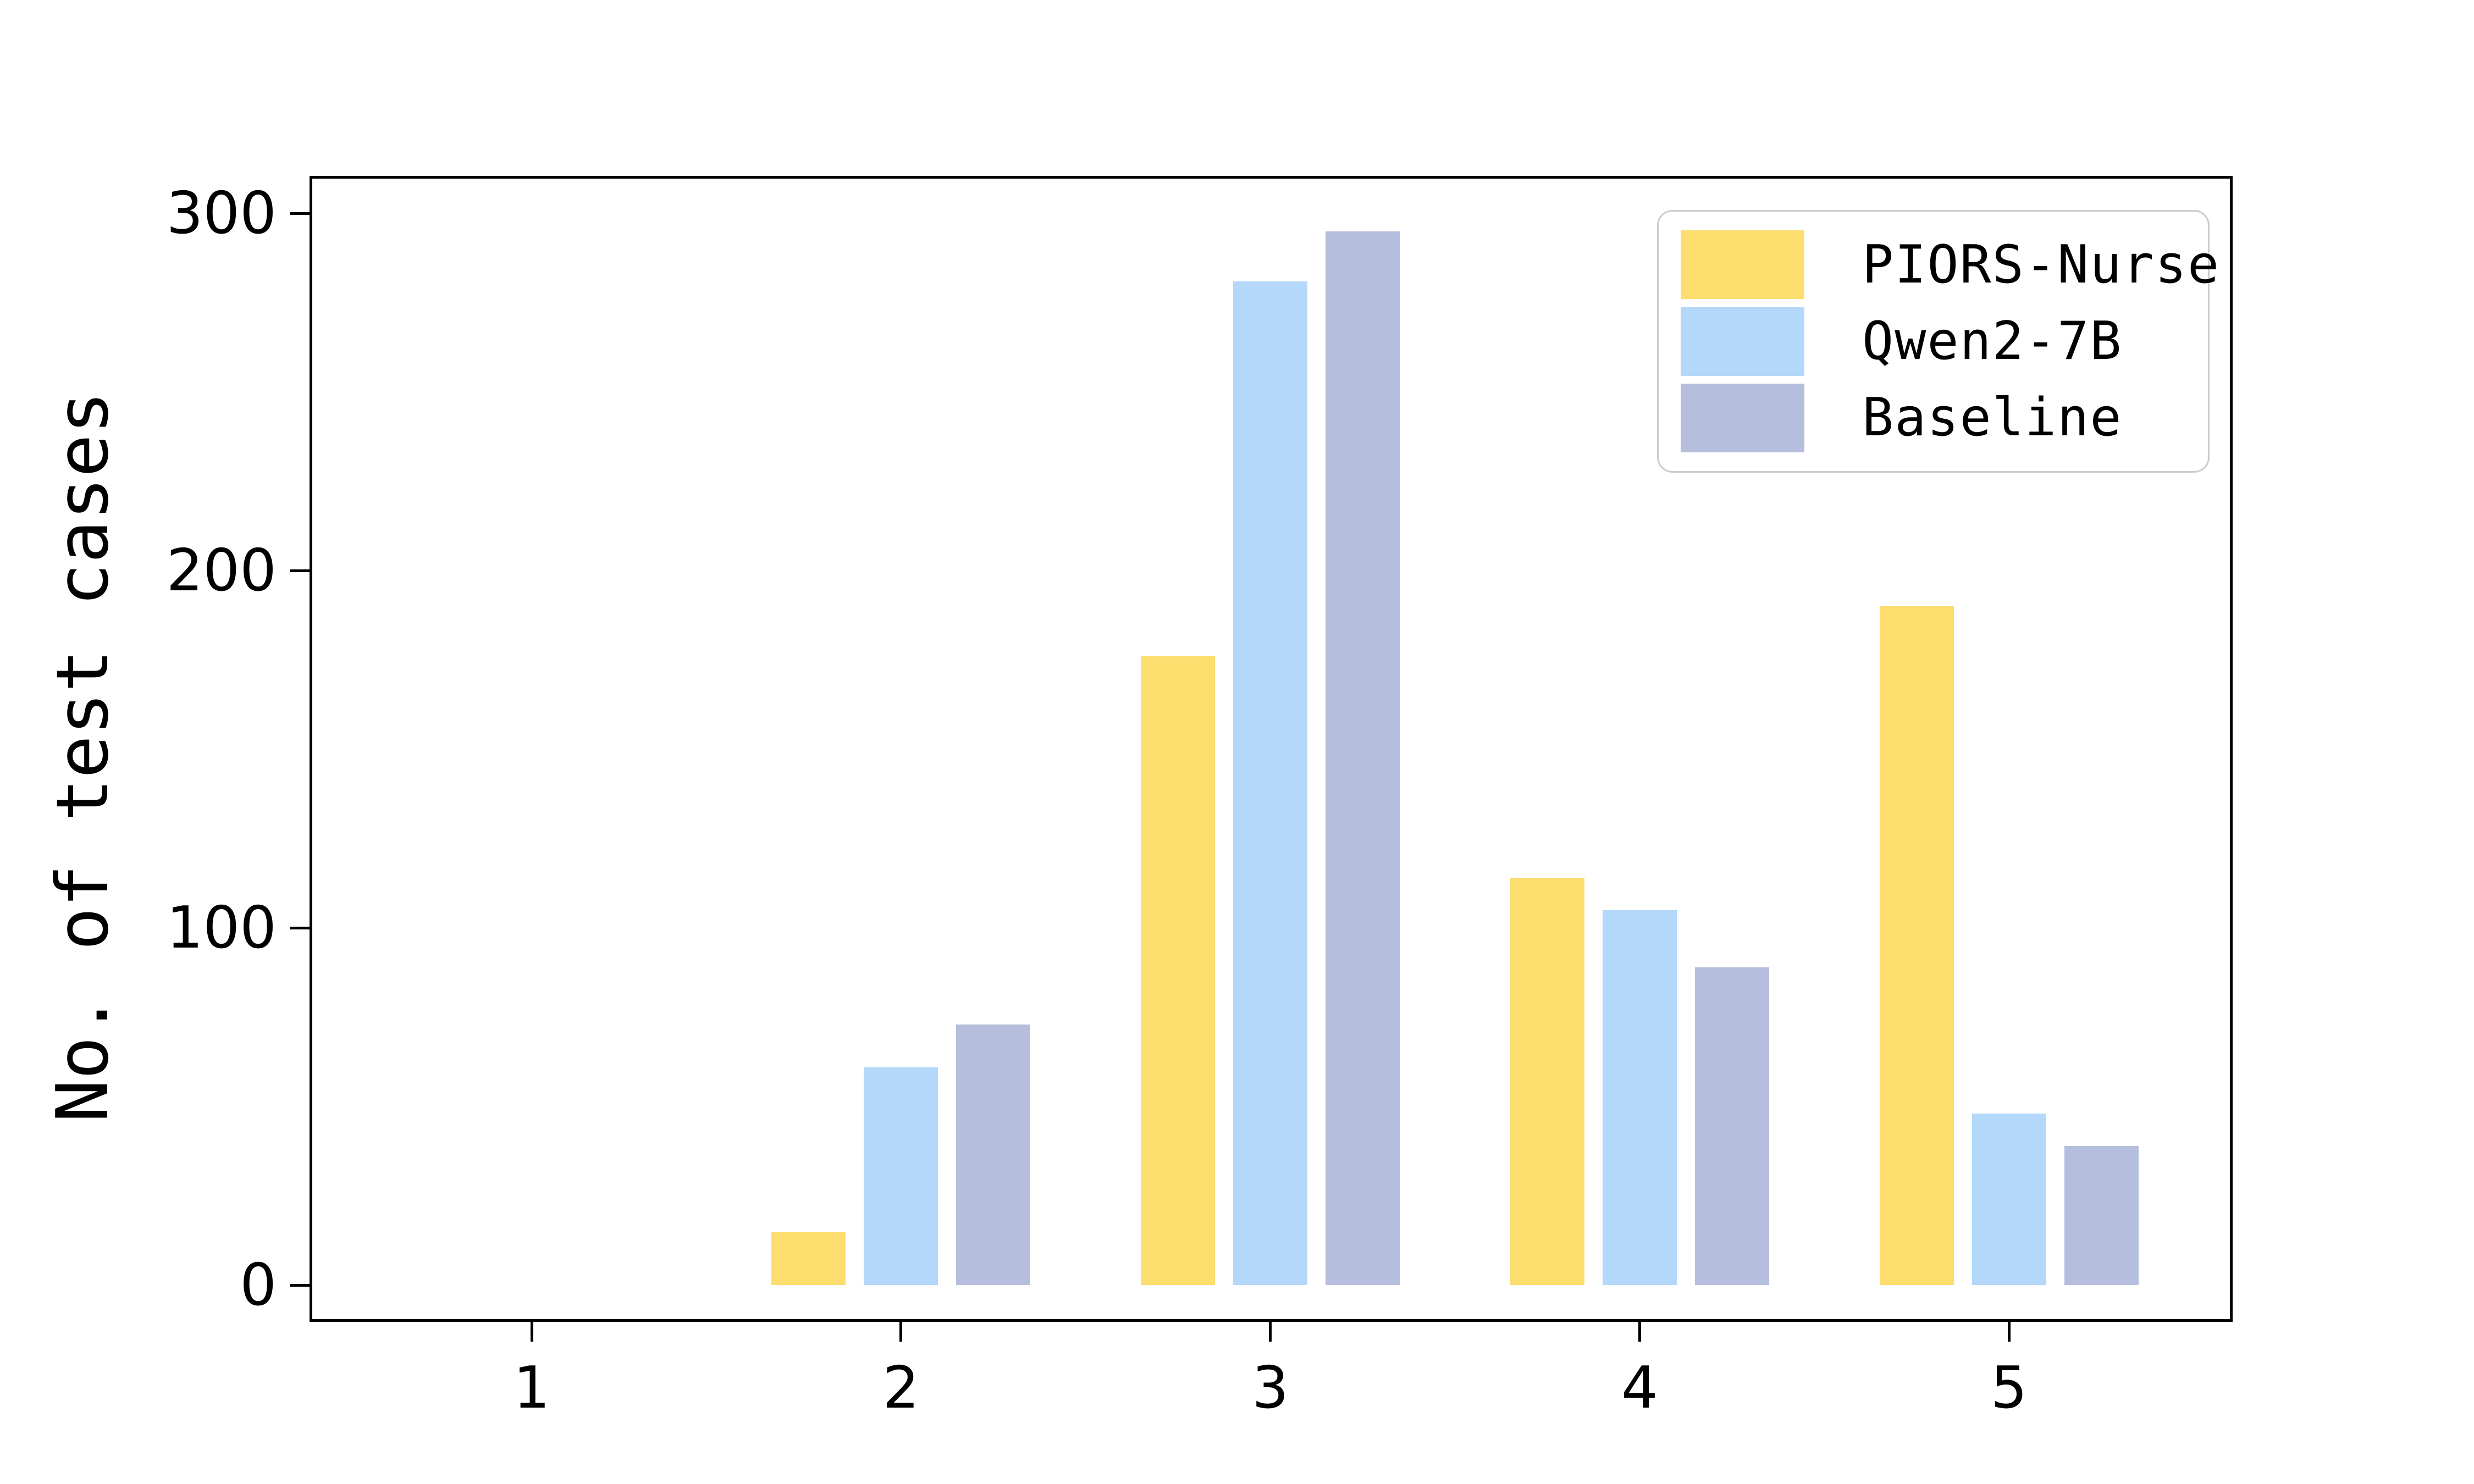 This screenshot has height=1484, width=2474. I want to click on x-tick-label-5: 5, so click(2009, 1387).